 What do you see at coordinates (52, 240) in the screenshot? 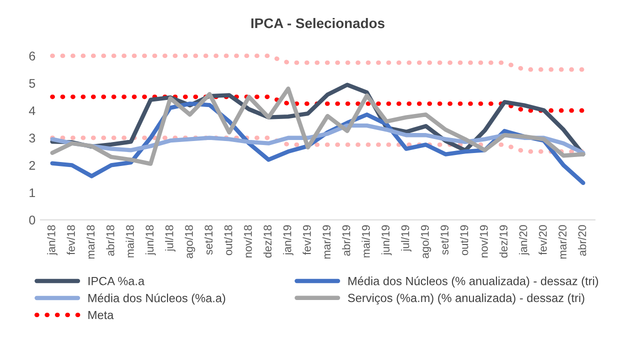
I see `x-tick-label: jan/18` at bounding box center [52, 240].